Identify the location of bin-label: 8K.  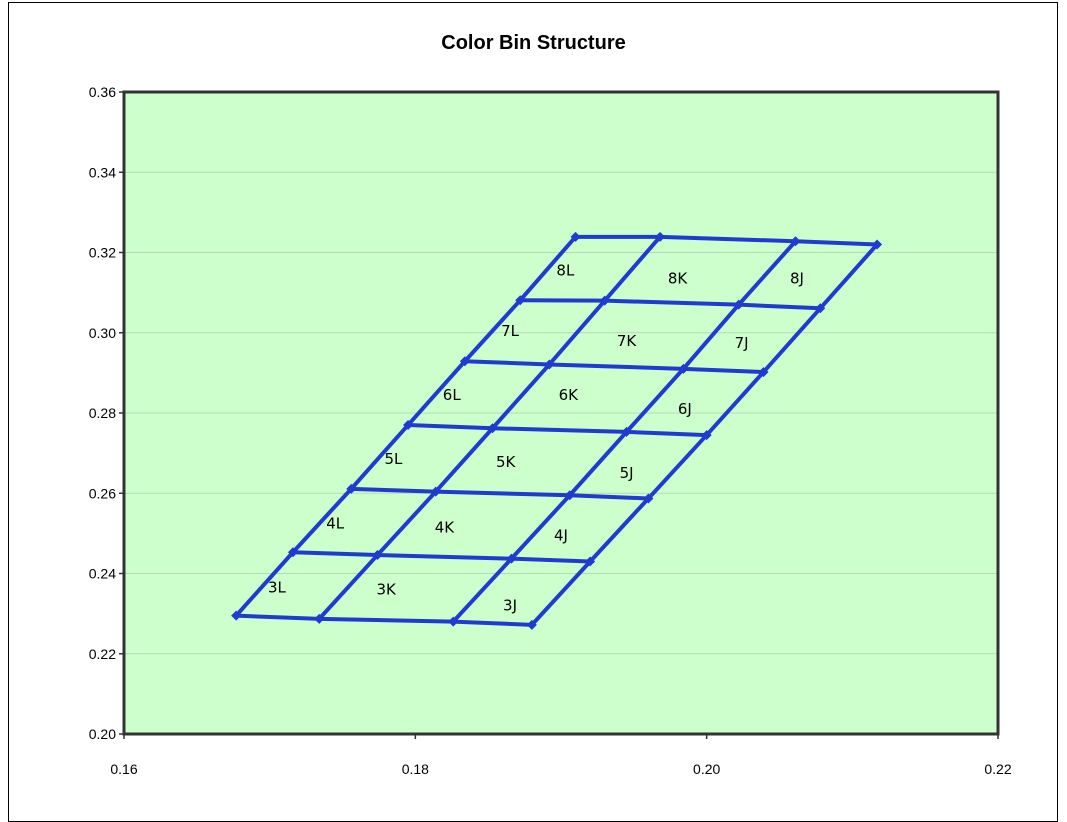
(678, 279).